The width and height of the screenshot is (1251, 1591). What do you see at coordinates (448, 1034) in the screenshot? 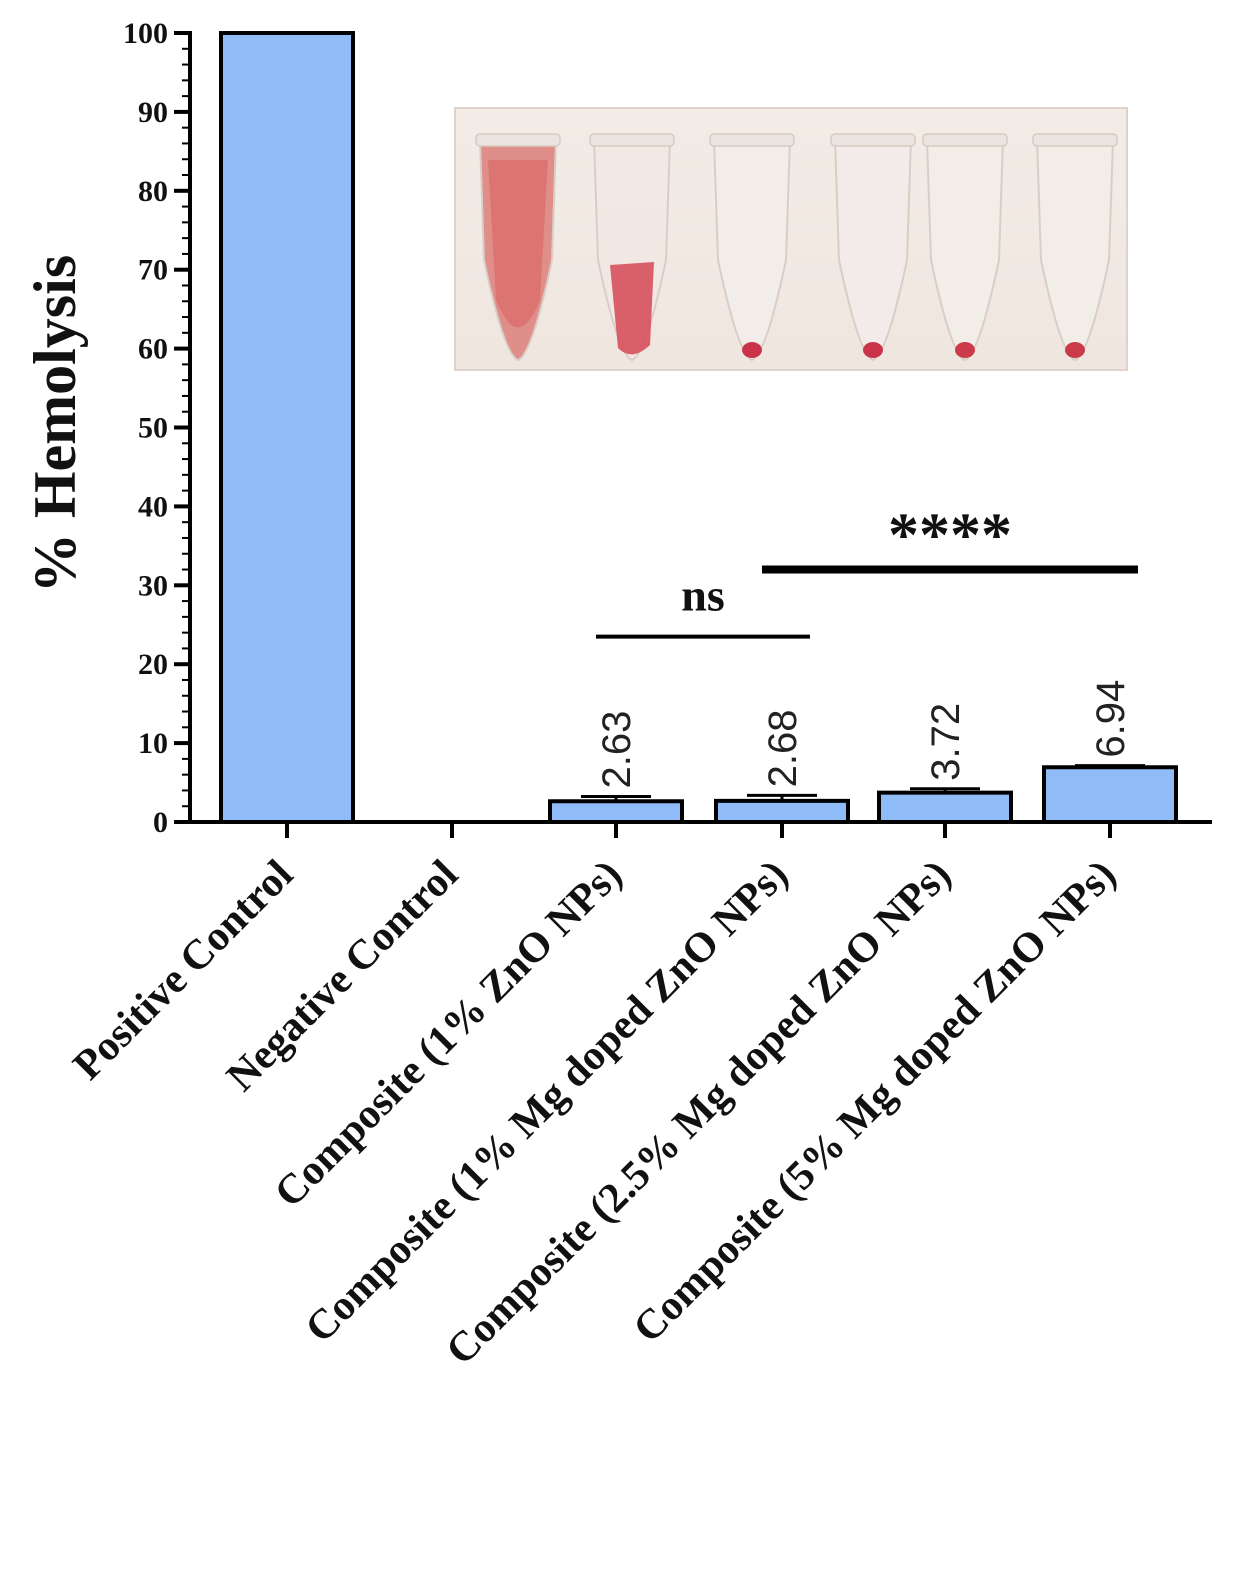
I see `x-tick-label: Composite (1% ZnO NPs)` at bounding box center [448, 1034].